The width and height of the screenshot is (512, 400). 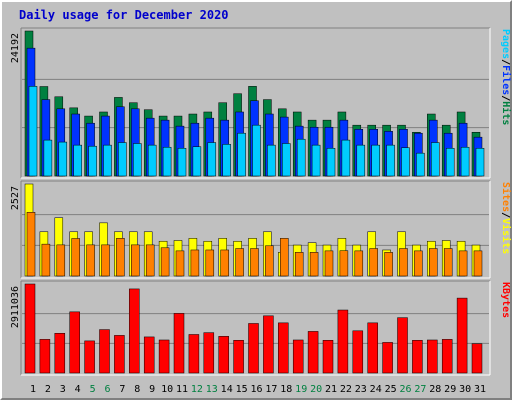 I want to click on legend-visits: Visits, so click(x=506, y=236).